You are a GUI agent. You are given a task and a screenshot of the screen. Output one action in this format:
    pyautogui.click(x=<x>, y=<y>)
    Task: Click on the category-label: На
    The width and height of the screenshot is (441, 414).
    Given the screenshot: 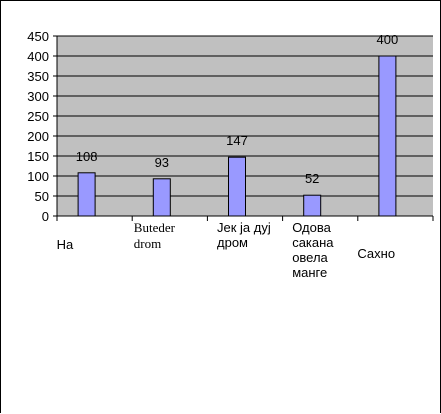 What is the action you would take?
    pyautogui.click(x=65, y=244)
    